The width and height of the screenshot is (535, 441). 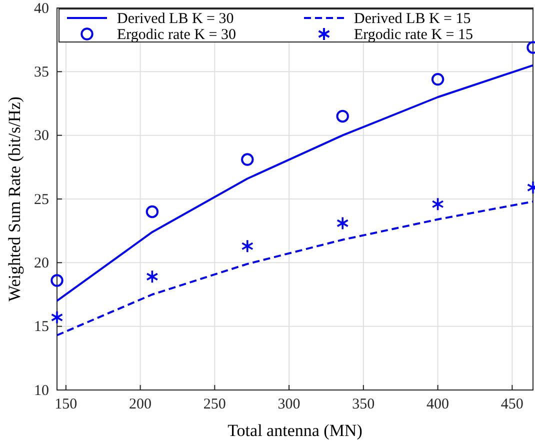 I want to click on y-tick-label: 25, so click(x=41, y=200).